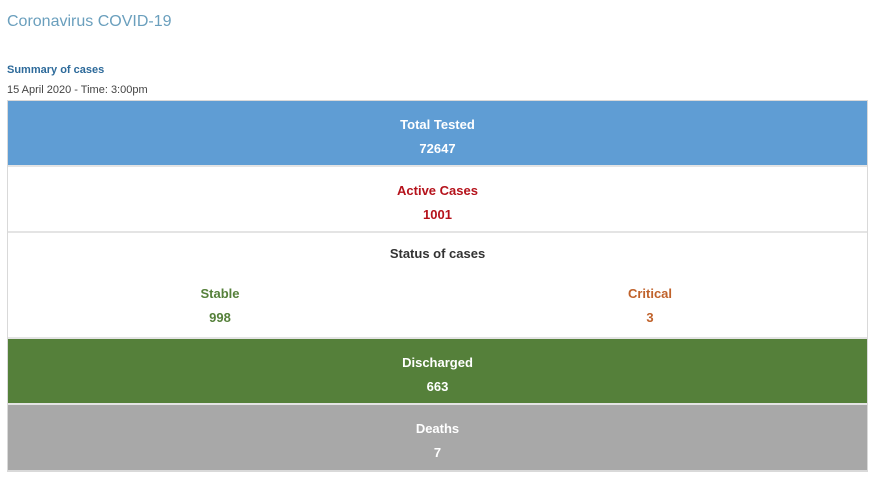 The height and width of the screenshot is (501, 892). What do you see at coordinates (220, 306) in the screenshot?
I see `stable-cases: Stable 998` at bounding box center [220, 306].